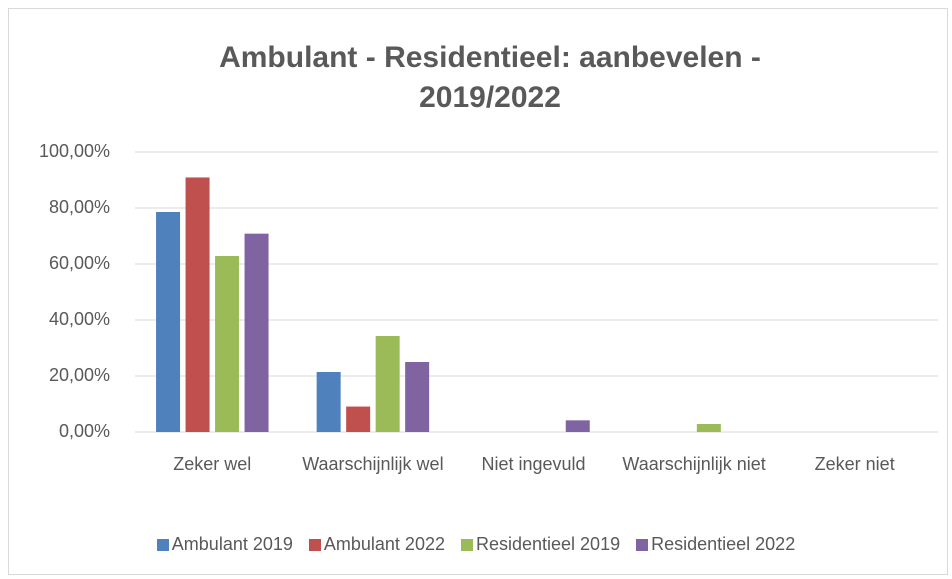  What do you see at coordinates (533, 464) in the screenshot?
I see `x-tick-label: Niet ingevuld` at bounding box center [533, 464].